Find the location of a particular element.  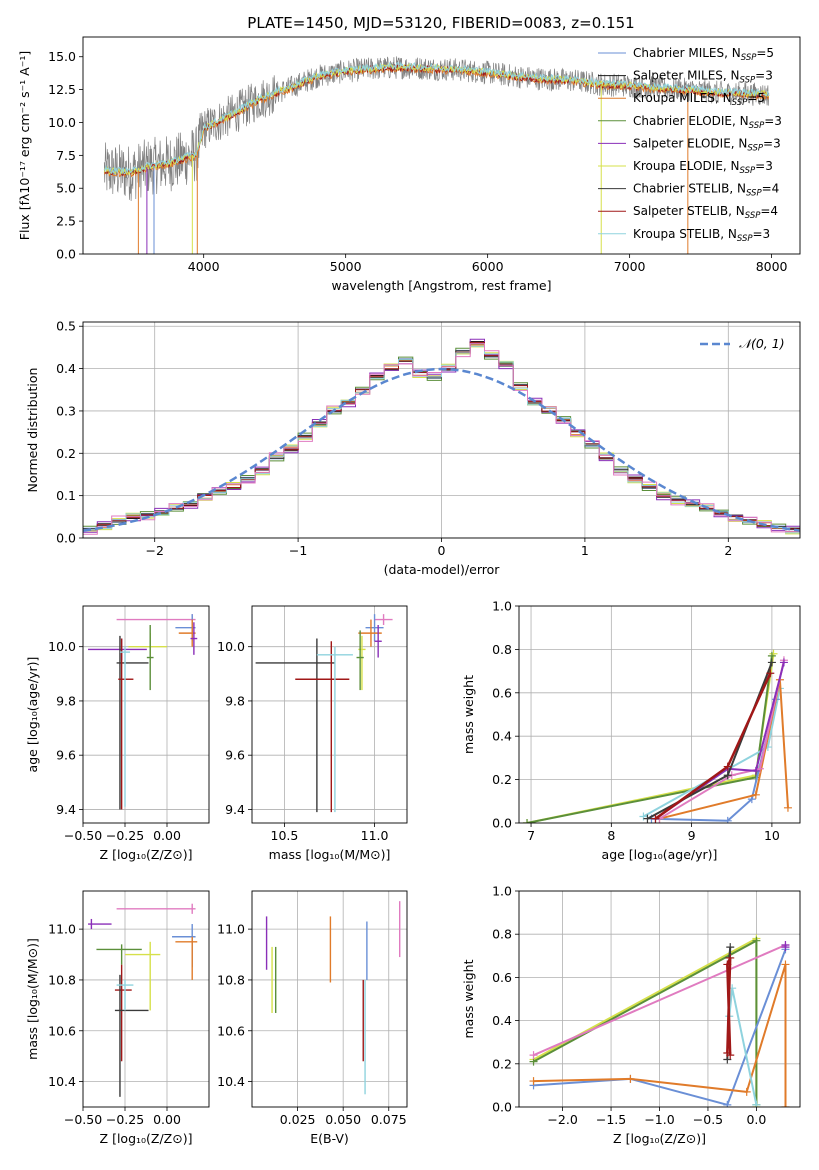

legend-value: =4 is located at coordinates (769, 211).